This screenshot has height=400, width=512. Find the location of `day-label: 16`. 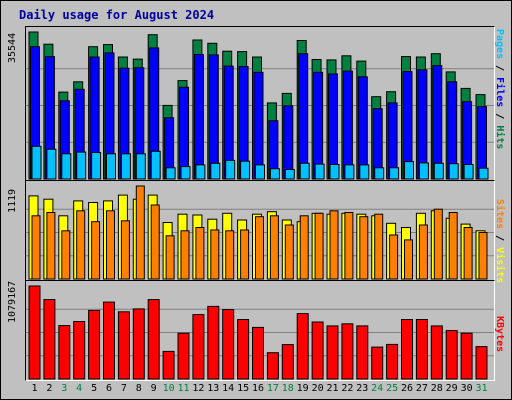

day-label: 16 is located at coordinates (258, 388).